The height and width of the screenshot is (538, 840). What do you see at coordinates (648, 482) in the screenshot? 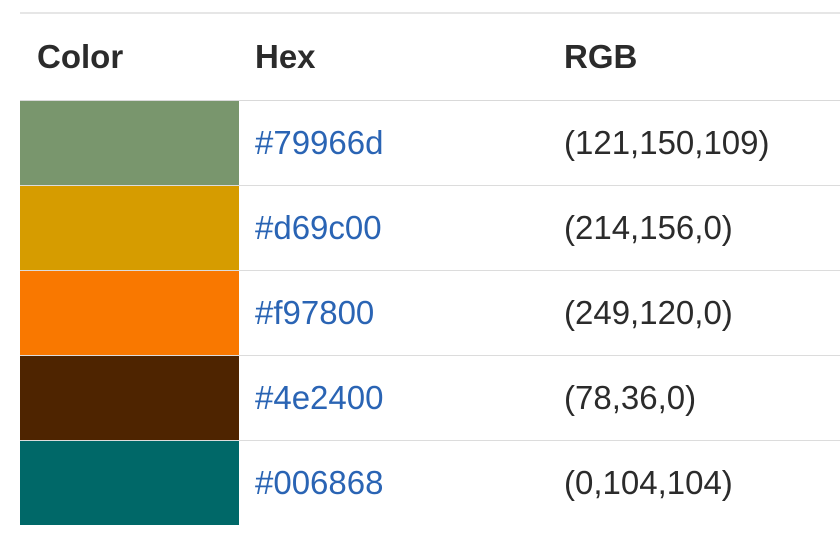
I see `rgb-value: (0,104,104)` at bounding box center [648, 482].